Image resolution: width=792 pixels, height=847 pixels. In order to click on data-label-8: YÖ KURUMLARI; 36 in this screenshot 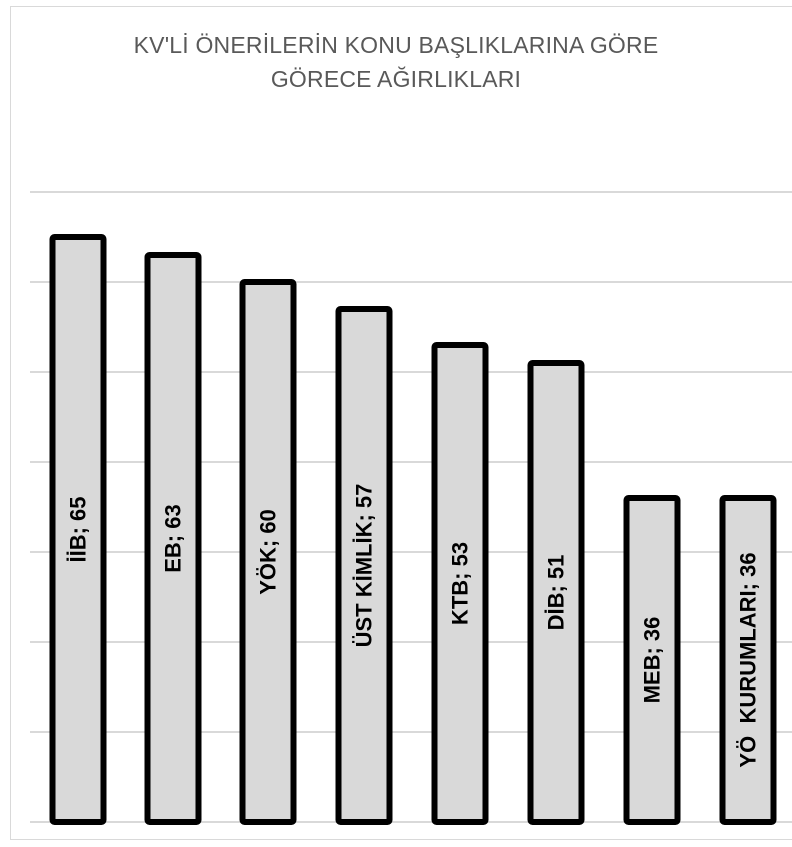, I will do `click(748, 659)`.